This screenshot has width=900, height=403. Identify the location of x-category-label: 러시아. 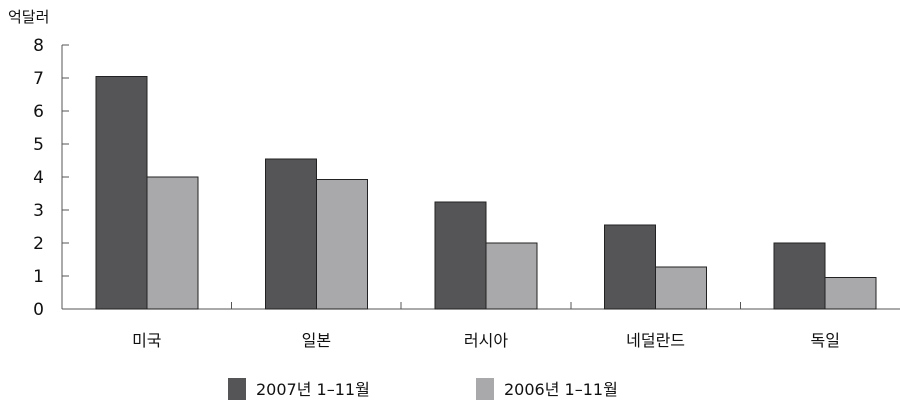
(486, 340).